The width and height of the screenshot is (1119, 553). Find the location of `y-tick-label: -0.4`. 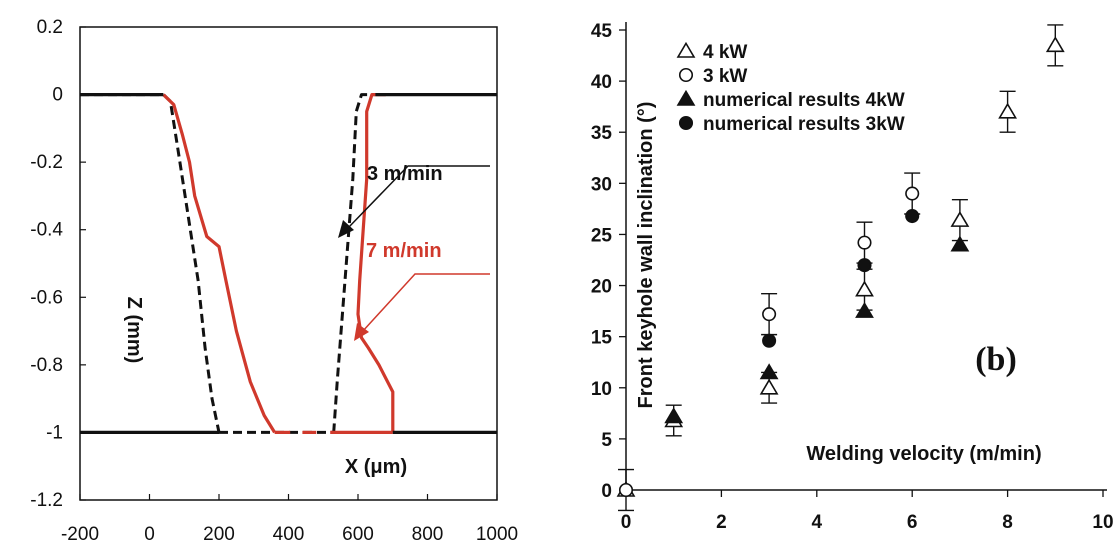

y-tick-label: -0.4 is located at coordinates (46, 230).